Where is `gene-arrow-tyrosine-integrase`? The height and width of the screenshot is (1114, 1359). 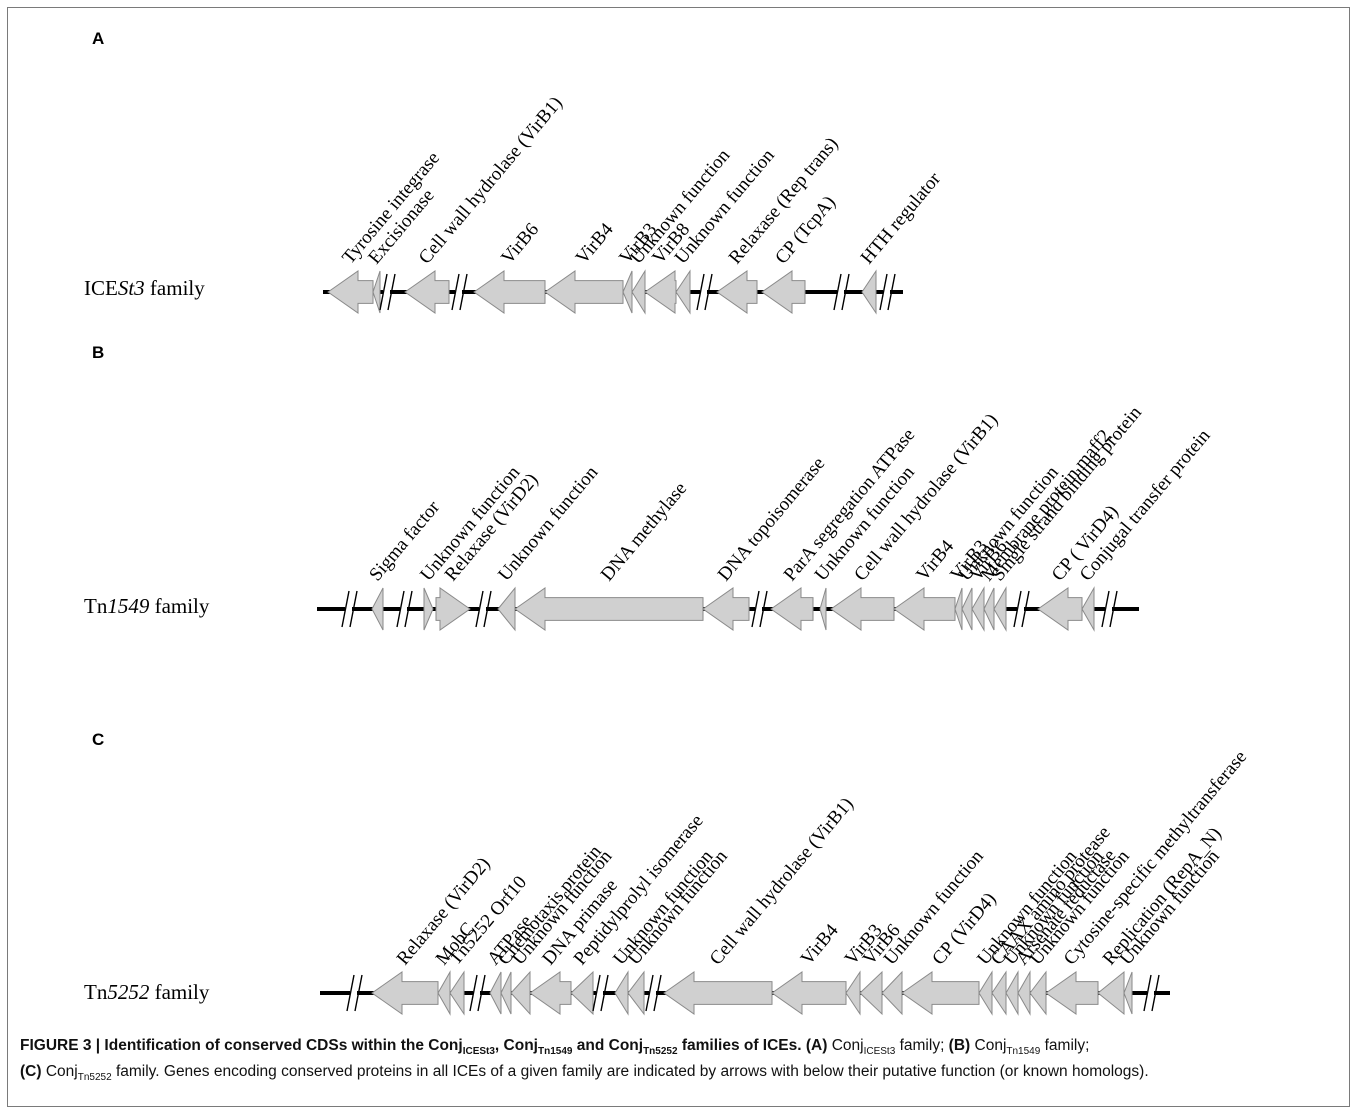 gene-arrow-tyrosine-integrase is located at coordinates (350, 292).